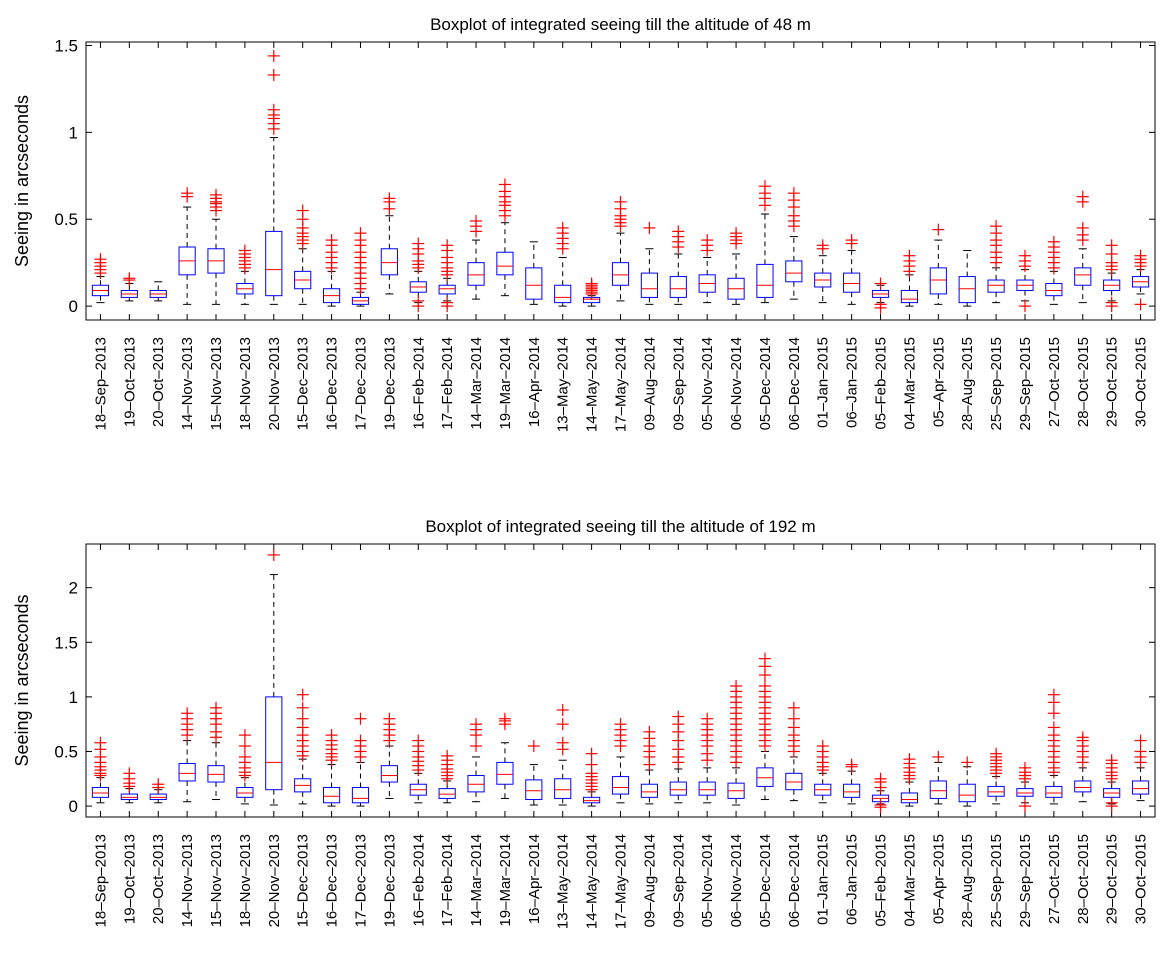 The image size is (1163, 977). Describe the element at coordinates (1083, 382) in the screenshot. I see `x-tick-label: 28–Oct–2015` at that location.